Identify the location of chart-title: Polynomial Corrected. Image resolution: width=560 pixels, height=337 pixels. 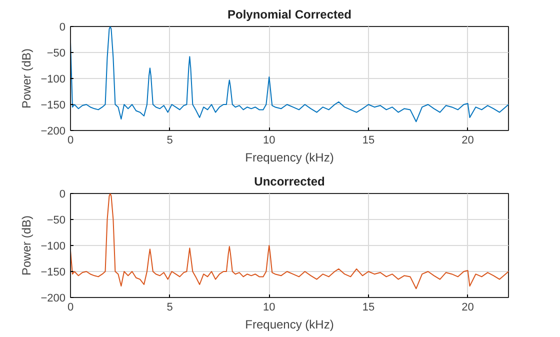
(289, 15).